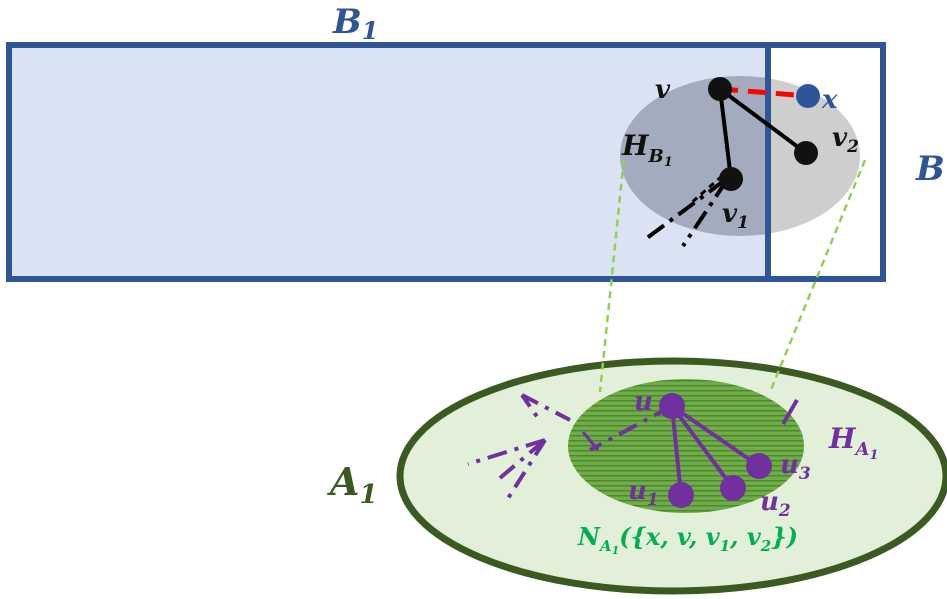 This screenshot has height=599, width=947. Describe the element at coordinates (687, 539) in the screenshot. I see `label-NA1: NA1({x, v, v1, v2})` at that location.